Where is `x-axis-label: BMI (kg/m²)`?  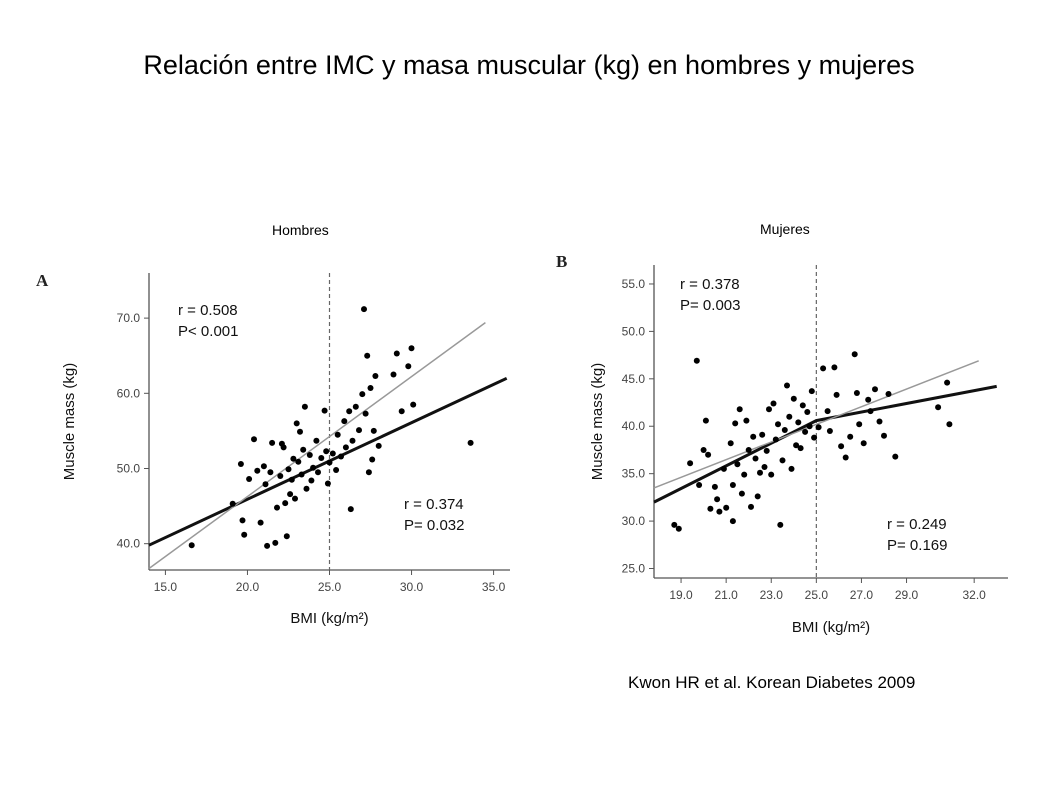 x-axis-label: BMI (kg/m²) is located at coordinates (831, 627).